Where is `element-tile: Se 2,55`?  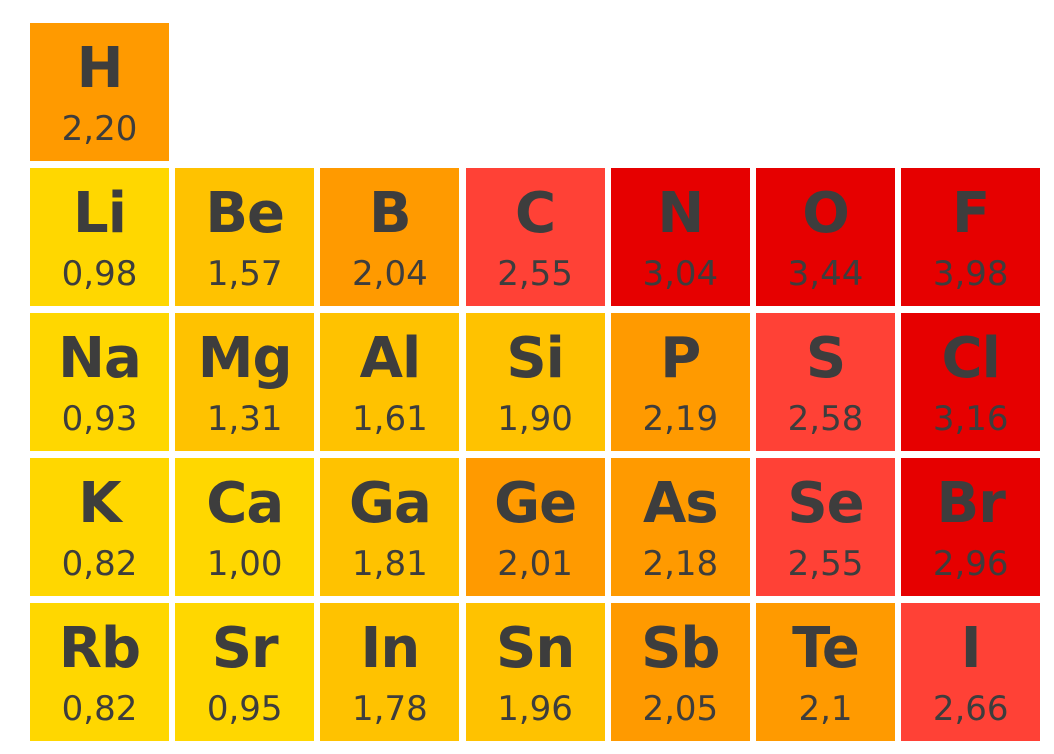 element-tile: Se 2,55 is located at coordinates (825, 527).